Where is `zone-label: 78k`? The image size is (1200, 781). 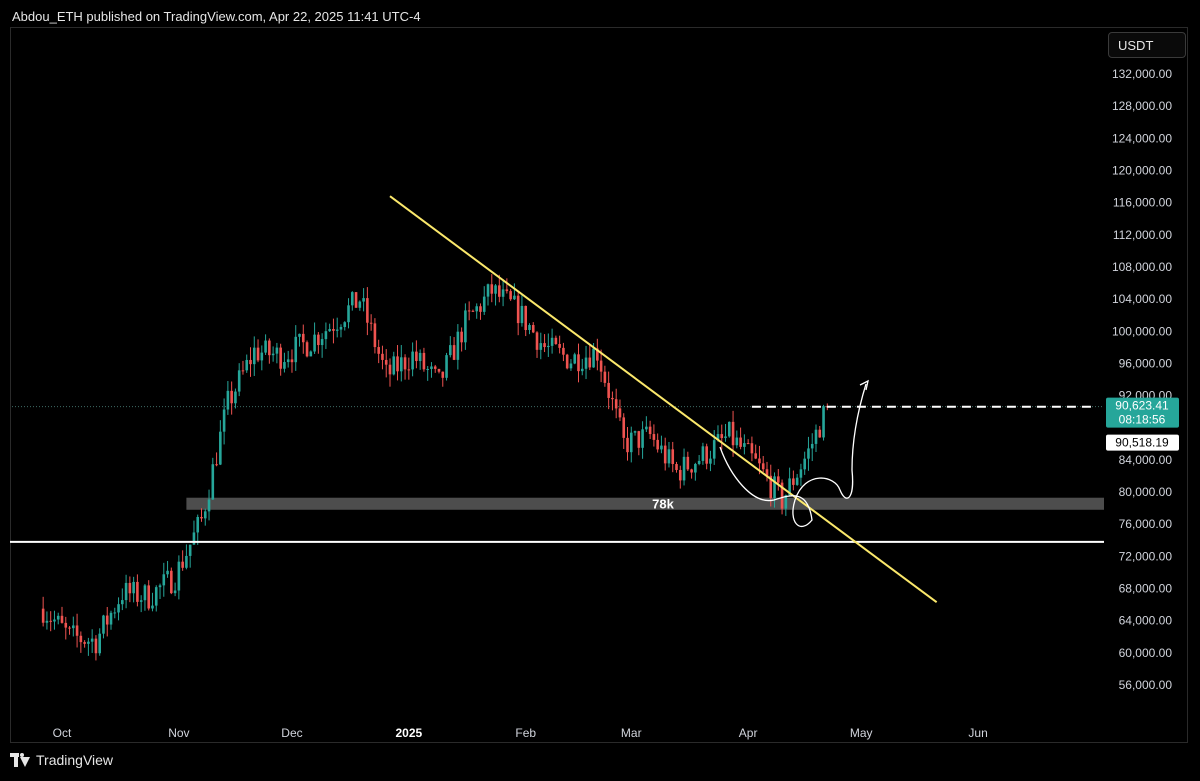 zone-label: 78k is located at coordinates (663, 504).